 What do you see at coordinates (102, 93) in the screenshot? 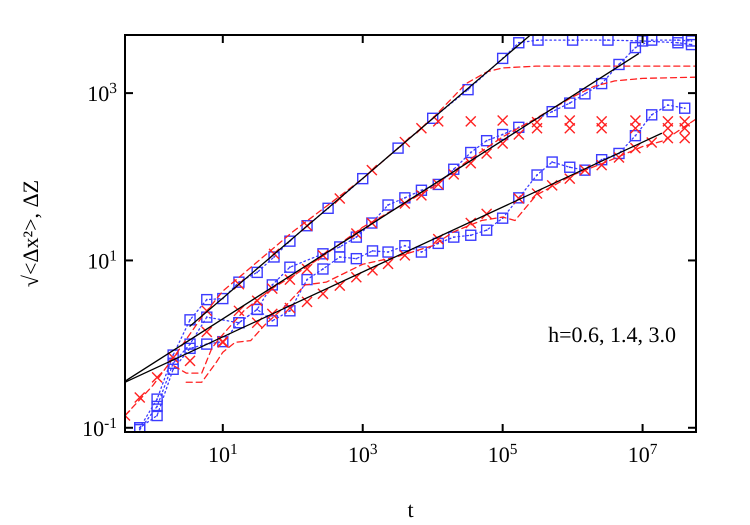
I see `y-tick-label: 10$^{3}$` at bounding box center [102, 93].